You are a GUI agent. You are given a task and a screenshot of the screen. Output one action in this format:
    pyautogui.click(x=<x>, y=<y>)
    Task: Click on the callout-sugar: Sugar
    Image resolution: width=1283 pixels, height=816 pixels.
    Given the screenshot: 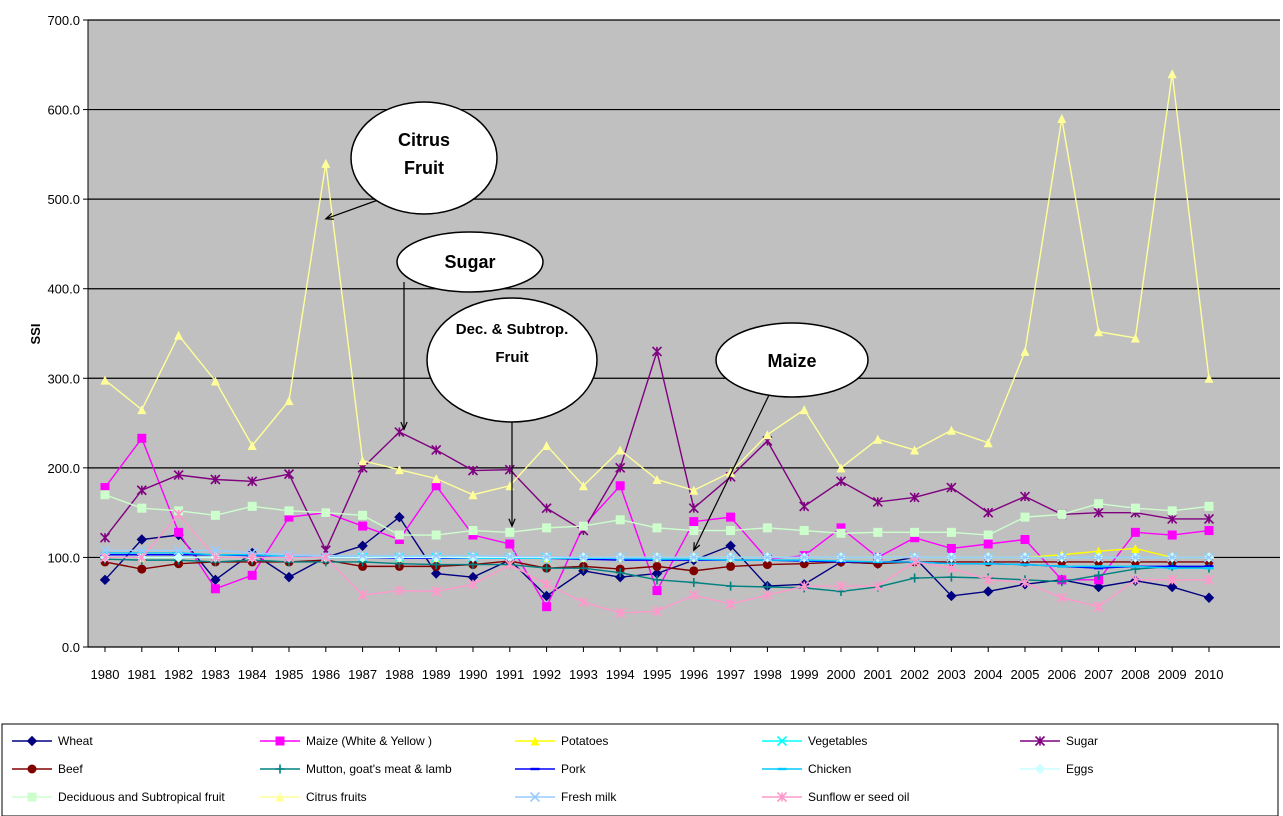 What is the action you would take?
    pyautogui.click(x=470, y=331)
    